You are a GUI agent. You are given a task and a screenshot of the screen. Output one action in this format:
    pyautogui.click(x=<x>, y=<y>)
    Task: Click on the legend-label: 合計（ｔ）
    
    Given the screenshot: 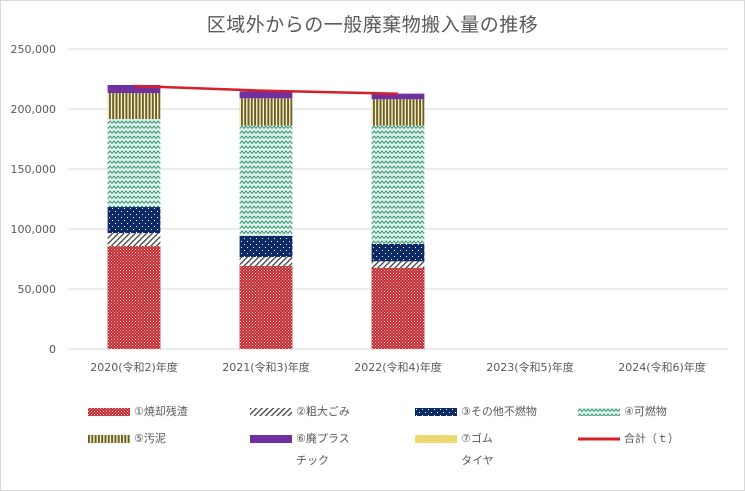 What is the action you would take?
    pyautogui.click(x=651, y=438)
    